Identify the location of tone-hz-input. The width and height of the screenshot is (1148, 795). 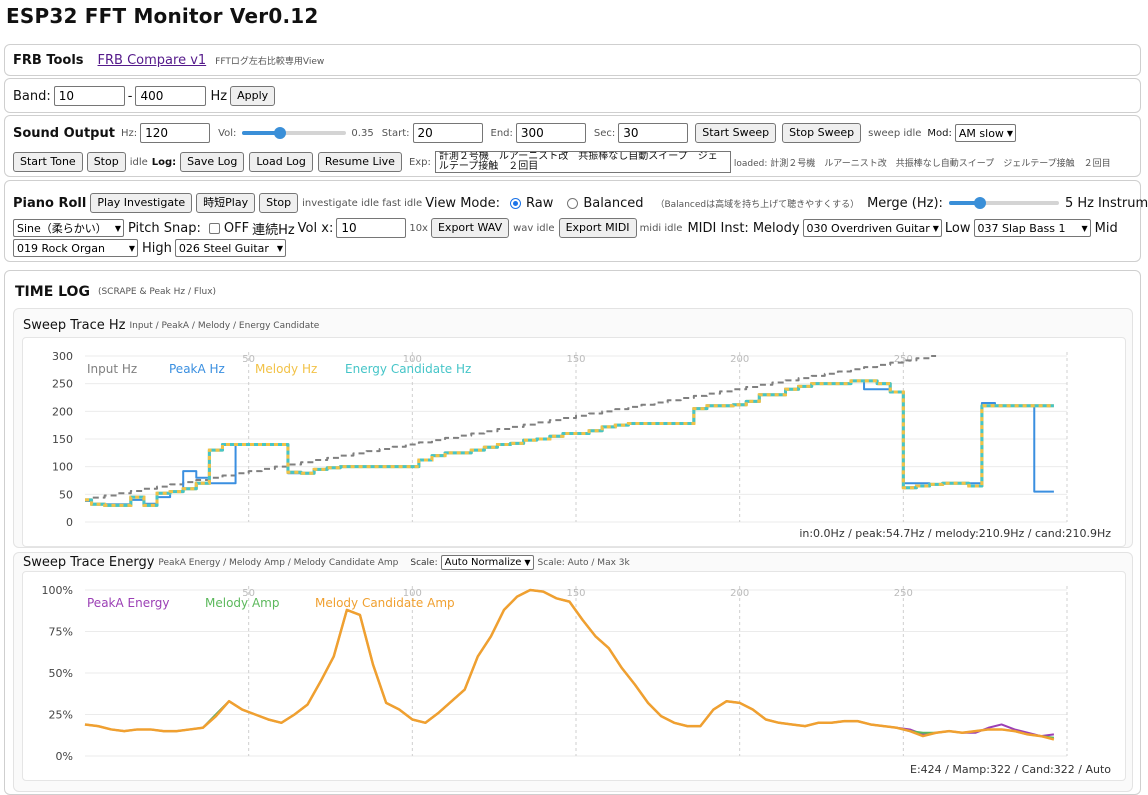
(175, 133).